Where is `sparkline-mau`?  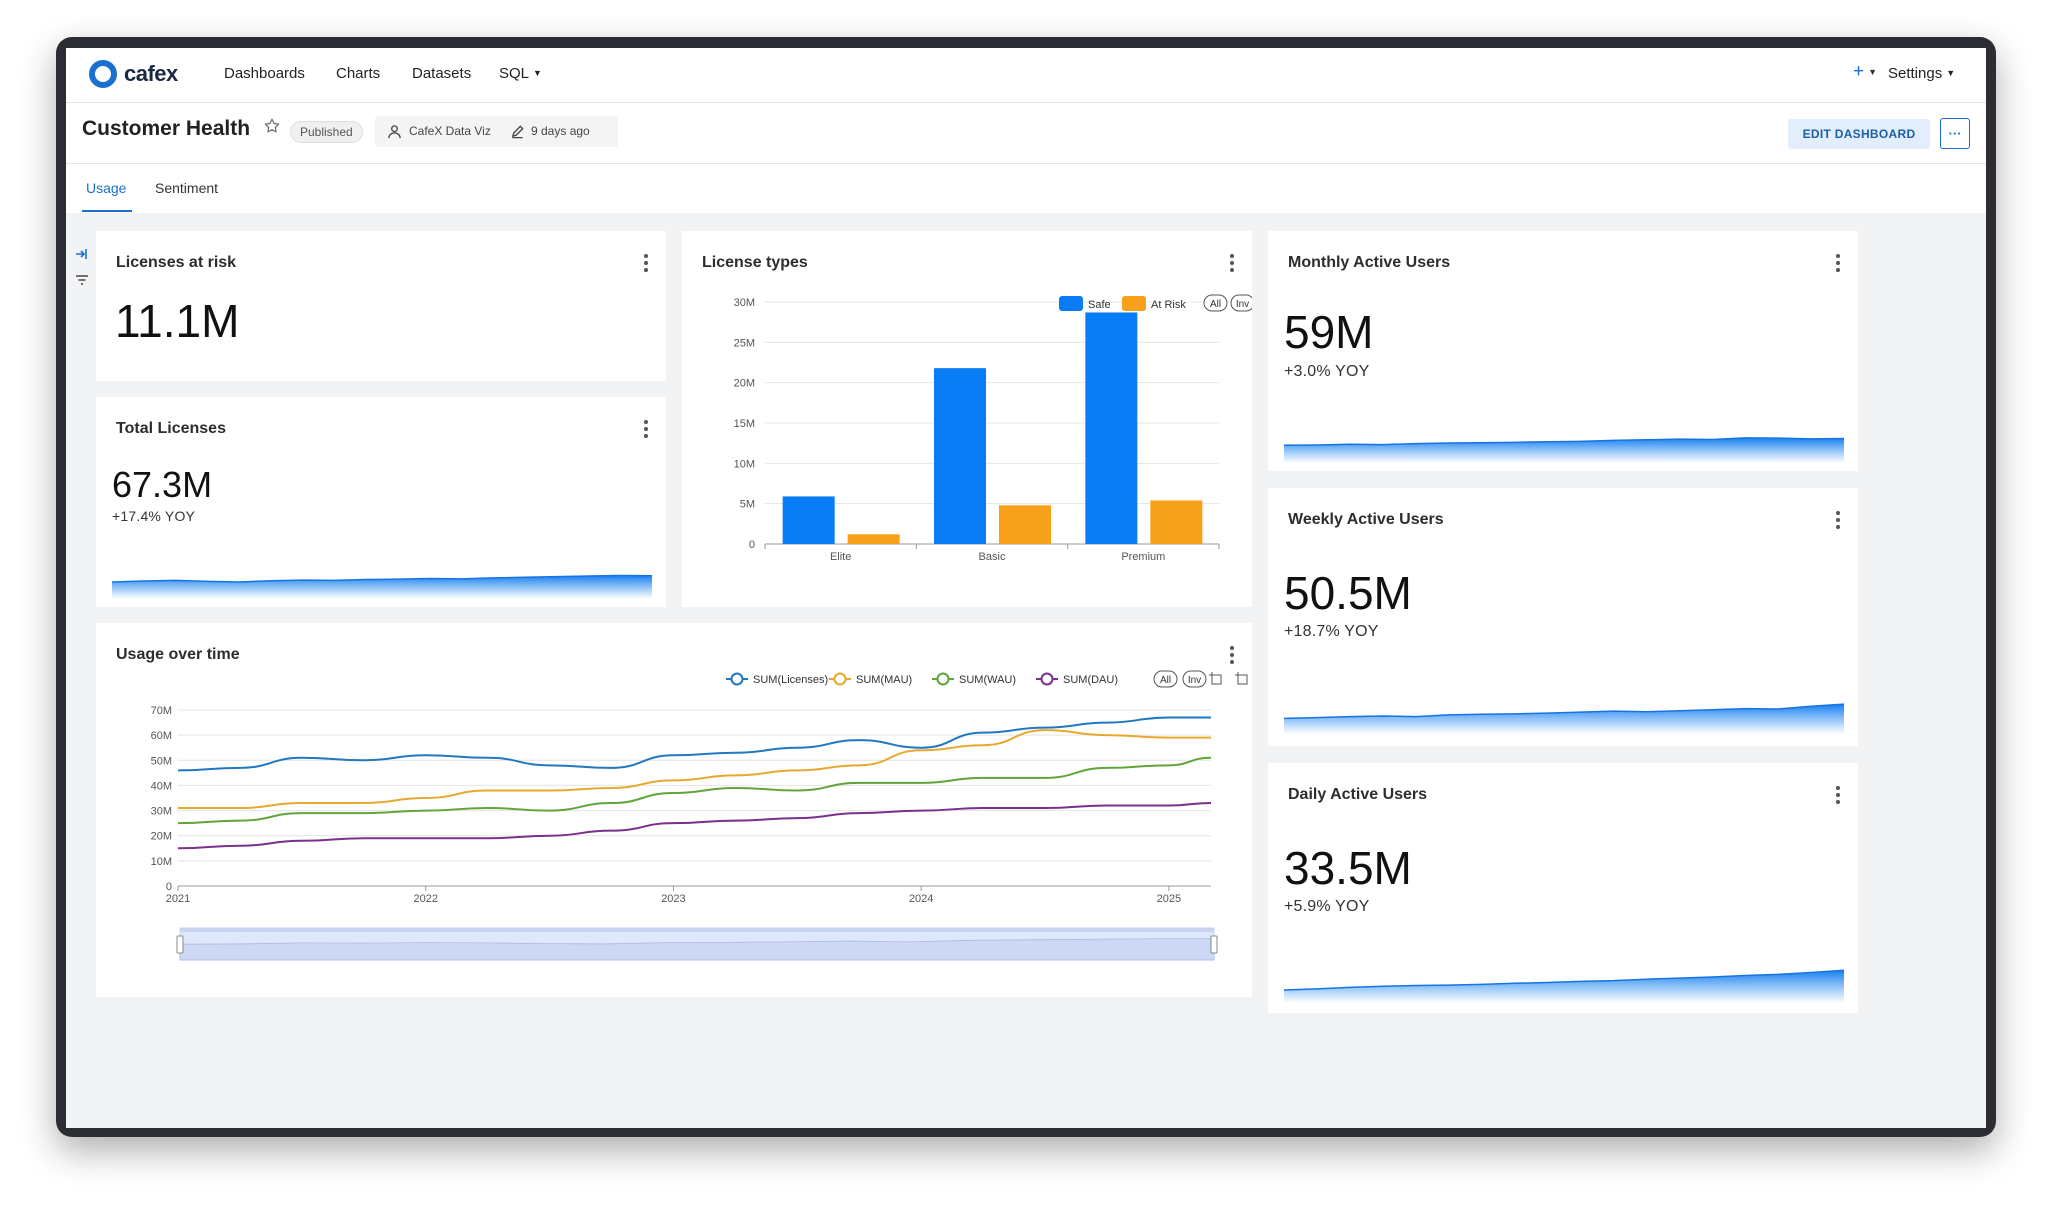
sparkline-mau is located at coordinates (1564, 450).